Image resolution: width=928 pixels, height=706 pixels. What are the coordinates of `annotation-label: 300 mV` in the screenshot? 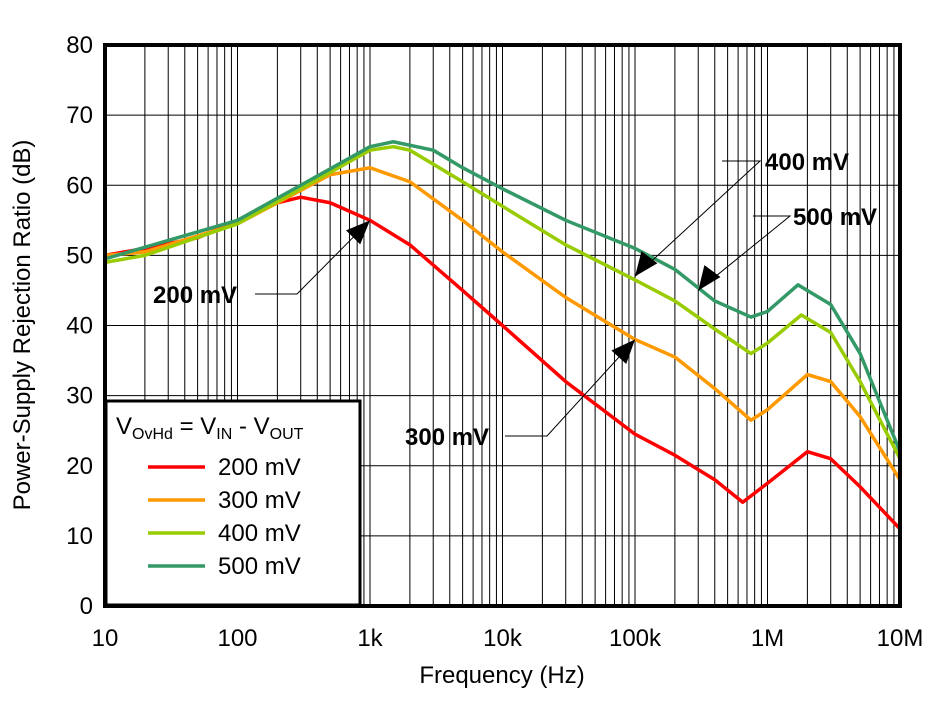 It's located at (447, 437).